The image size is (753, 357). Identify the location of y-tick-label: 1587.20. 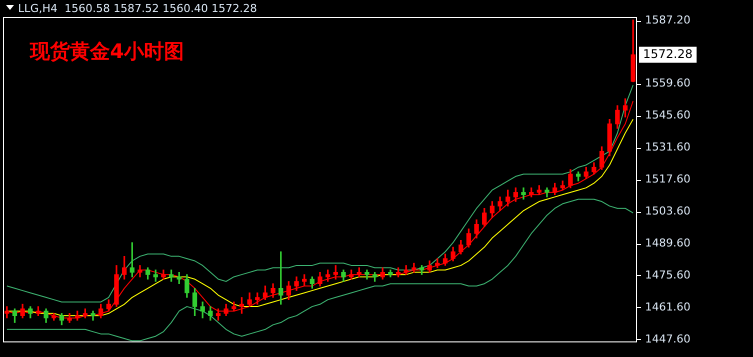
(667, 20).